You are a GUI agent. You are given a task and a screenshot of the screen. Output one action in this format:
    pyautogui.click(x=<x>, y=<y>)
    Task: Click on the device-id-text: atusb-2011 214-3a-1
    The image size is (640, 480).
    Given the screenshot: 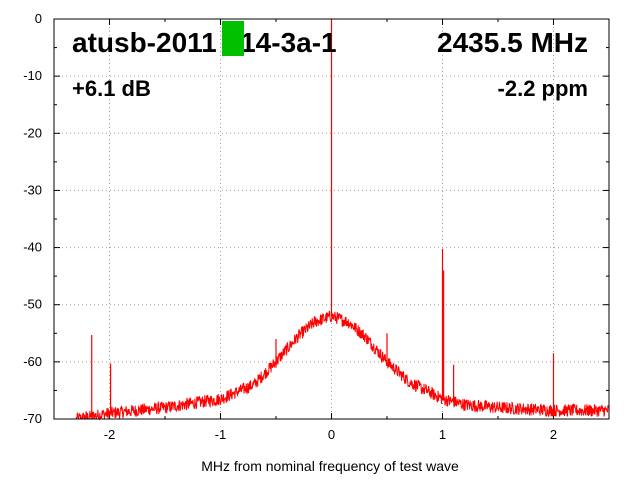 What is the action you would take?
    pyautogui.click(x=204, y=42)
    